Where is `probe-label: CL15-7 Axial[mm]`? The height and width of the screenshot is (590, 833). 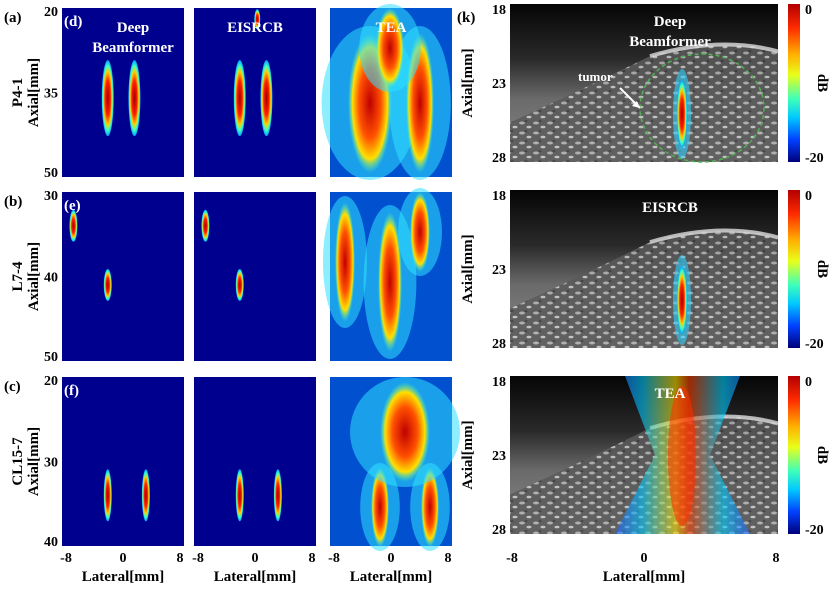 probe-label: CL15-7 Axial[mm] is located at coordinates (26, 461).